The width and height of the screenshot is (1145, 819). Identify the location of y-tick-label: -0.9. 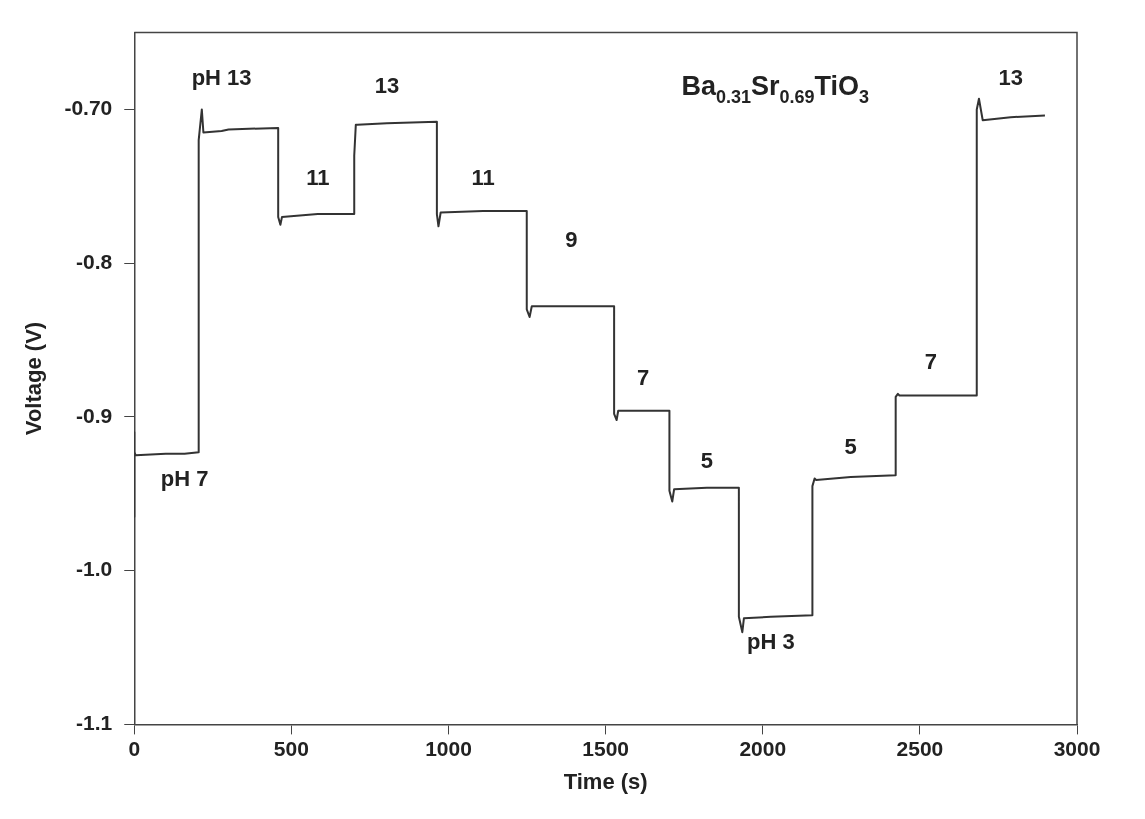
(94, 415).